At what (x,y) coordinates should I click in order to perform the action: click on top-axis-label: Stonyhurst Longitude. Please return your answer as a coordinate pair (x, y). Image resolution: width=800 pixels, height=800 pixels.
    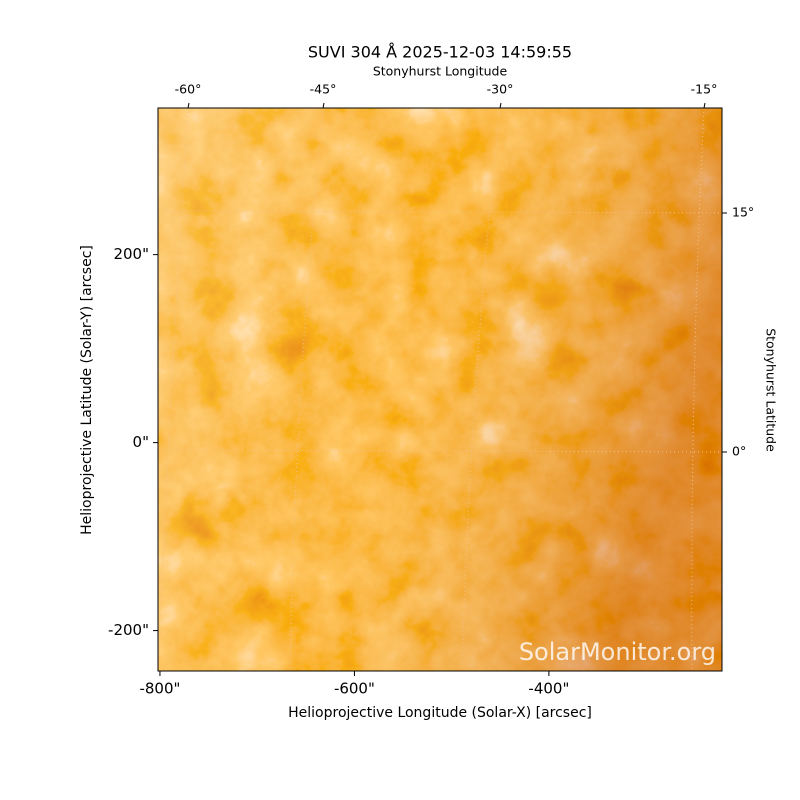
    Looking at the image, I should click on (440, 71).